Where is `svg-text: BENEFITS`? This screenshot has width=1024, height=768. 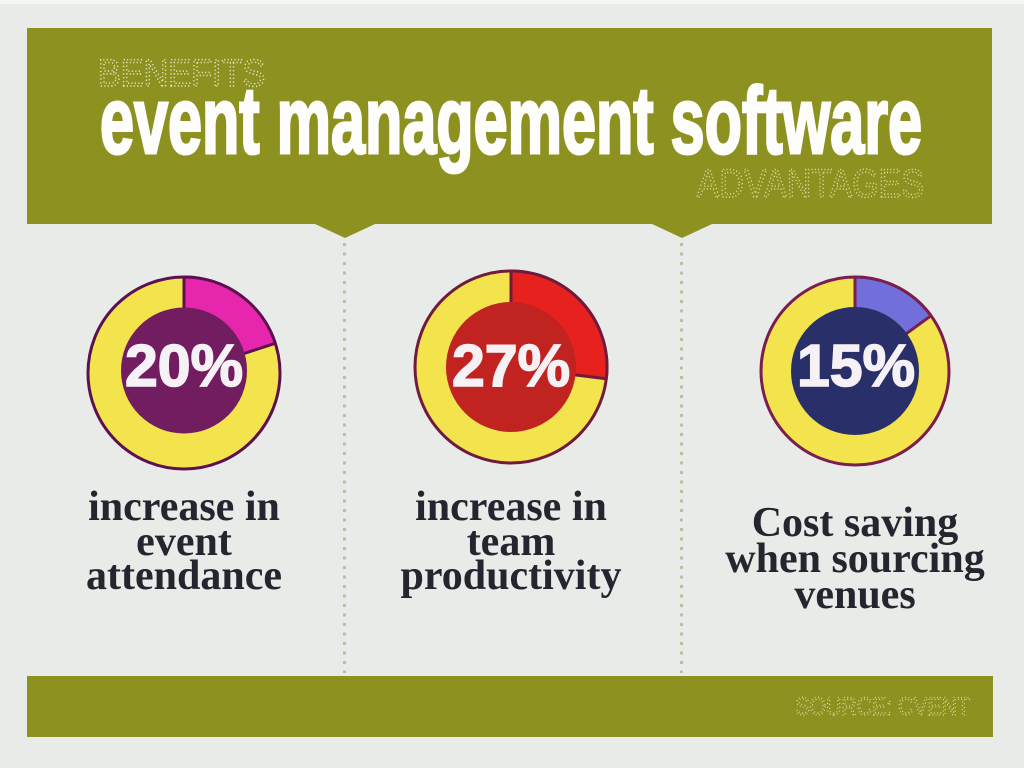
svg-text: BENEFITS is located at coordinates (181, 72).